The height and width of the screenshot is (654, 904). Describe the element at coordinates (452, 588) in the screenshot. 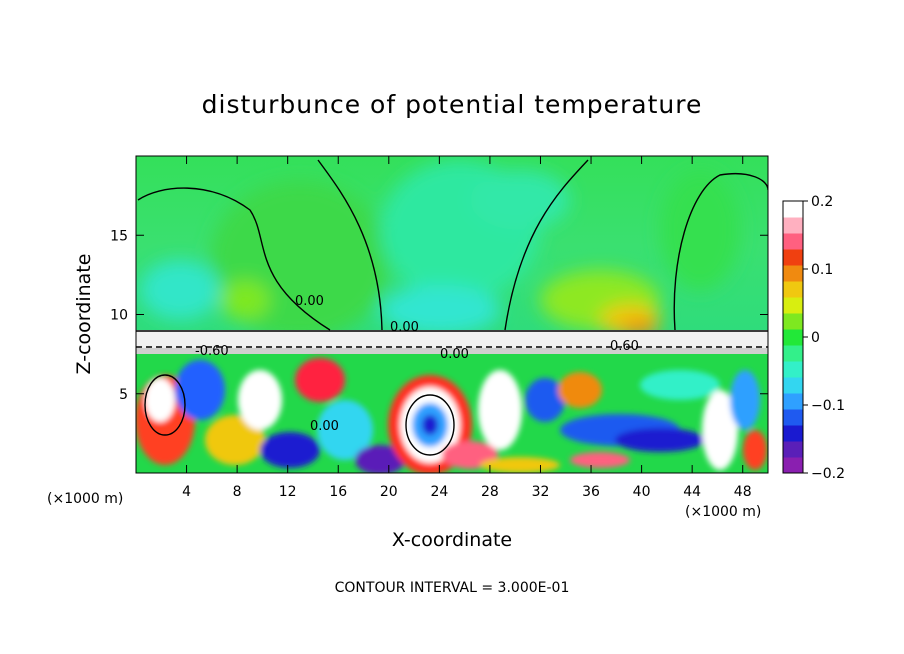

I see `contour-interval-note: CONTOUR INTERVAL = 3.000E-01` at that location.